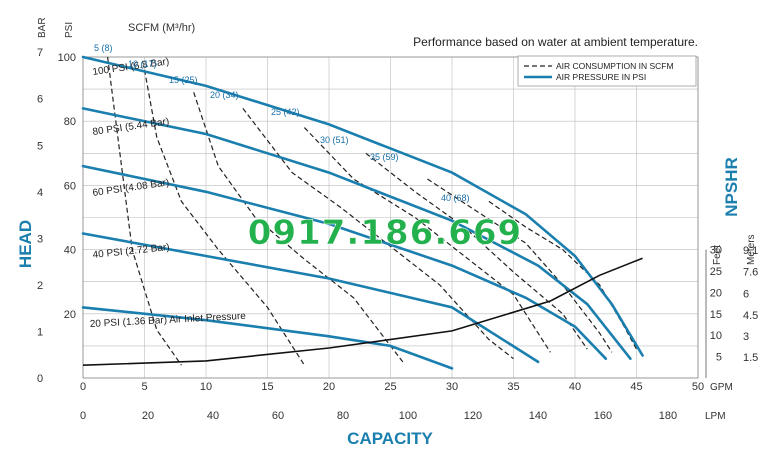  I want to click on bar-tick-label: 1, so click(40, 332).